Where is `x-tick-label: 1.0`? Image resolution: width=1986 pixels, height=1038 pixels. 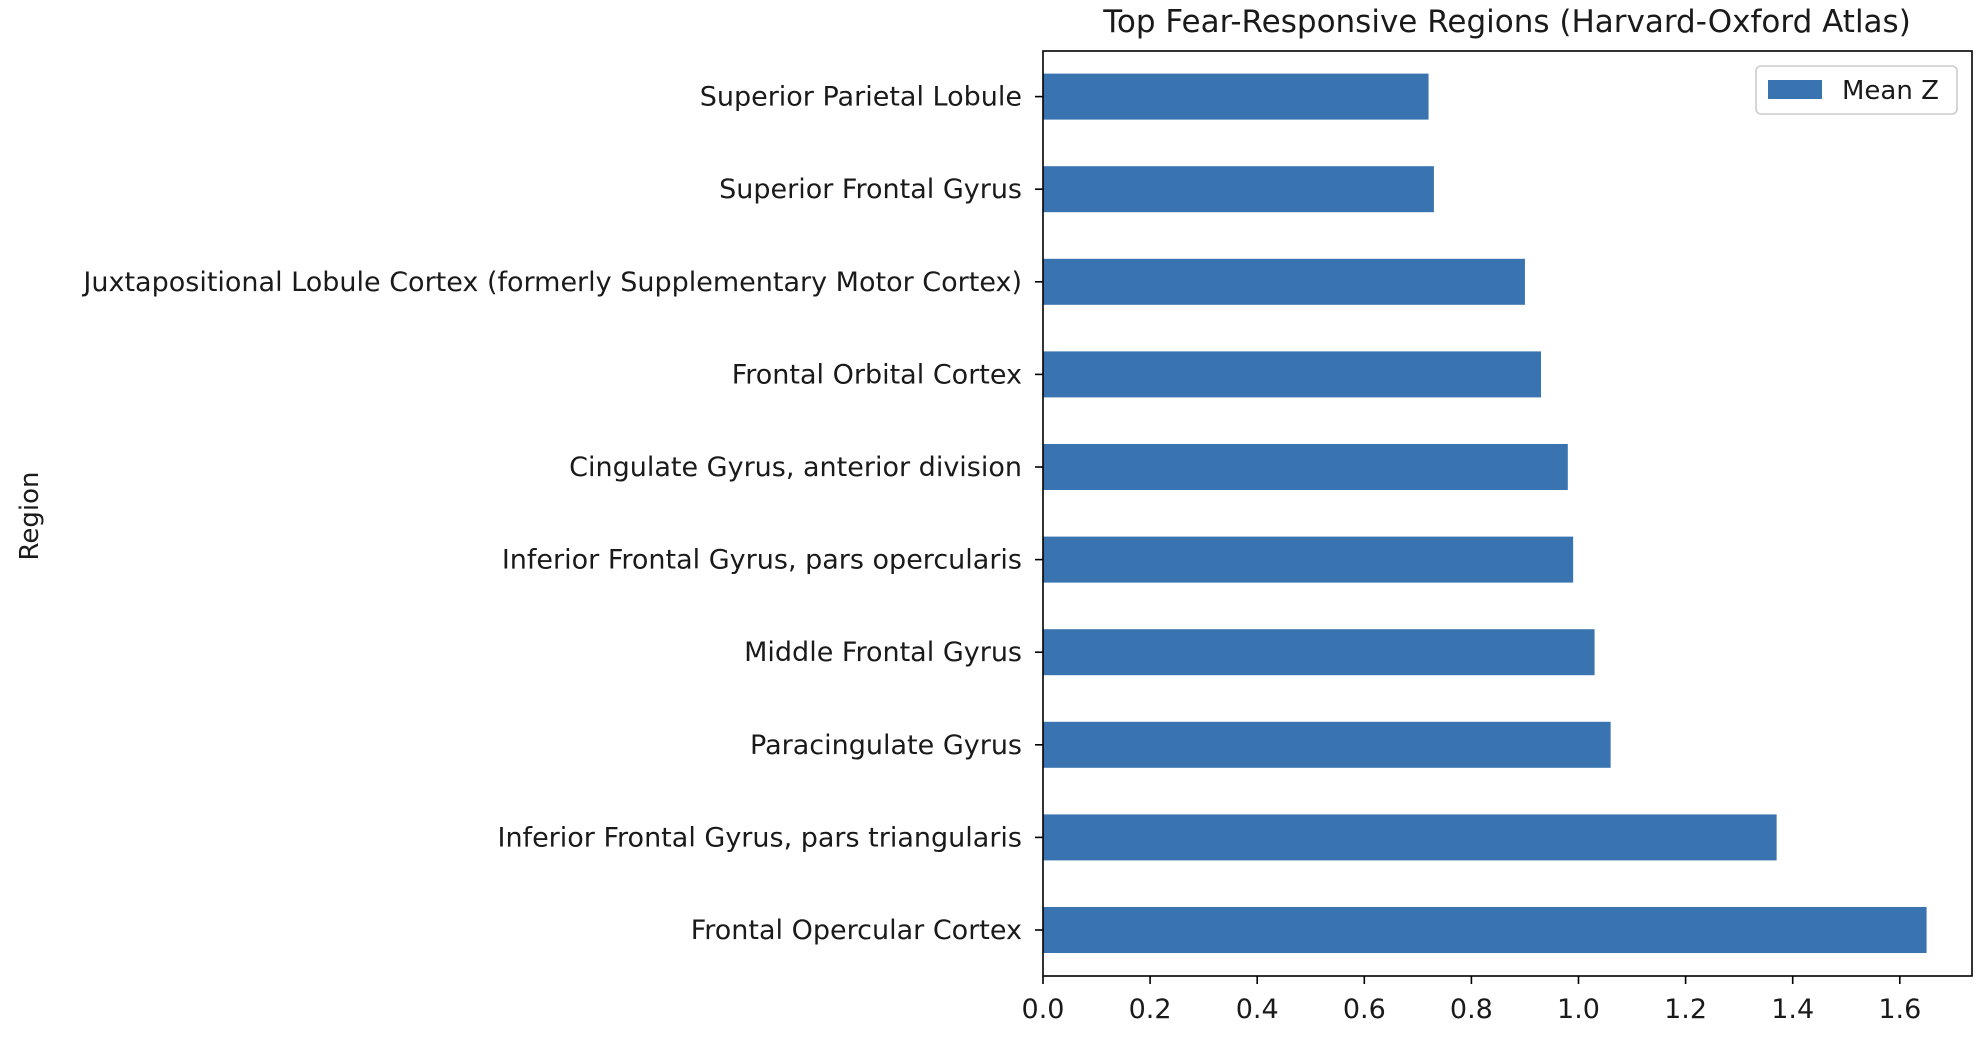 x-tick-label: 1.0 is located at coordinates (1578, 1009).